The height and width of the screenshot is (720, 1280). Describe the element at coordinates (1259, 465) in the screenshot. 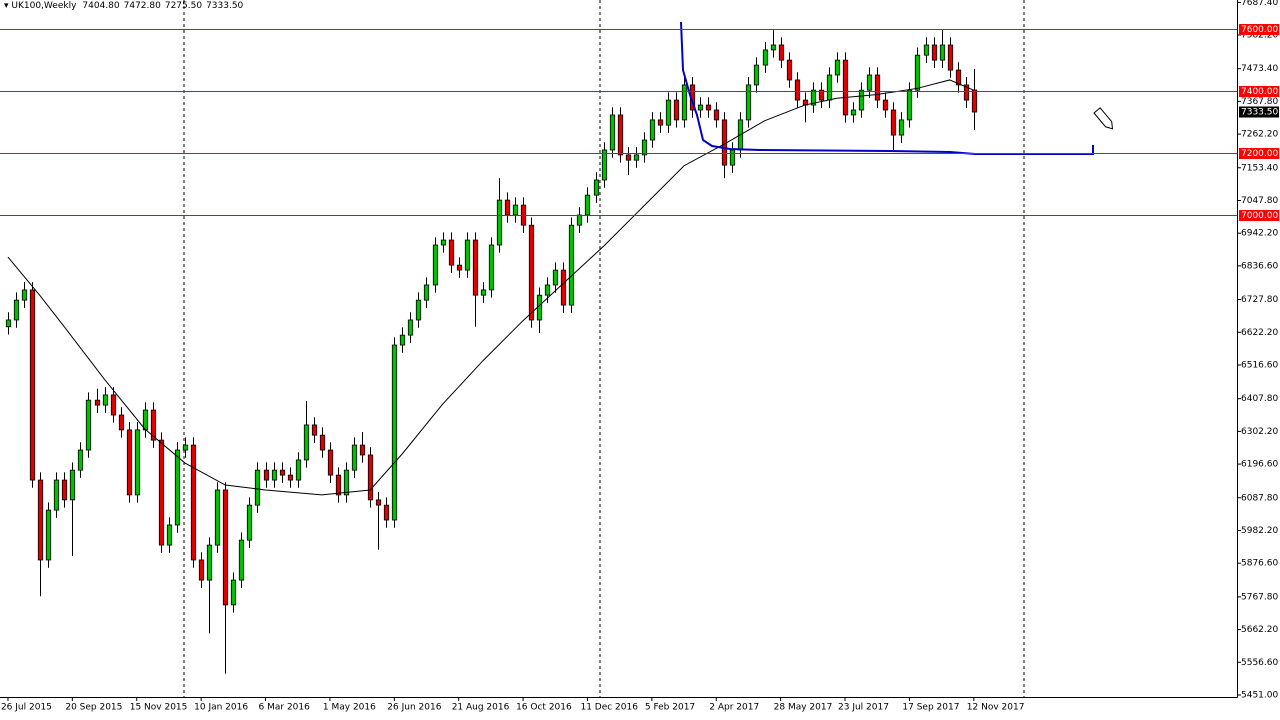

I see `y-tick-label: 6196.60` at that location.